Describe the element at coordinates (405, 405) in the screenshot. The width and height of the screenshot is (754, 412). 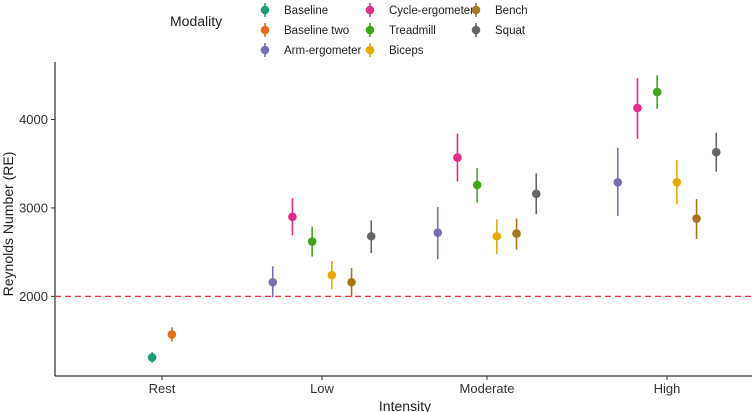
I see `x-axis-title: Intensity` at that location.